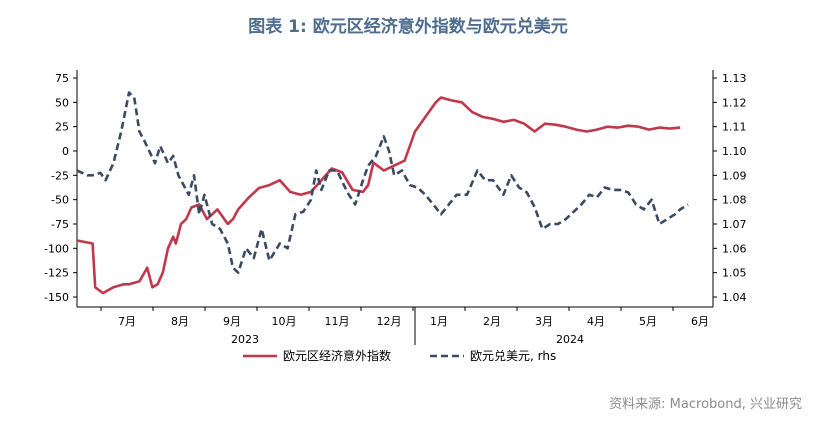 This screenshot has height=423, width=816. I want to click on left-tick-label: 50, so click(62, 102).